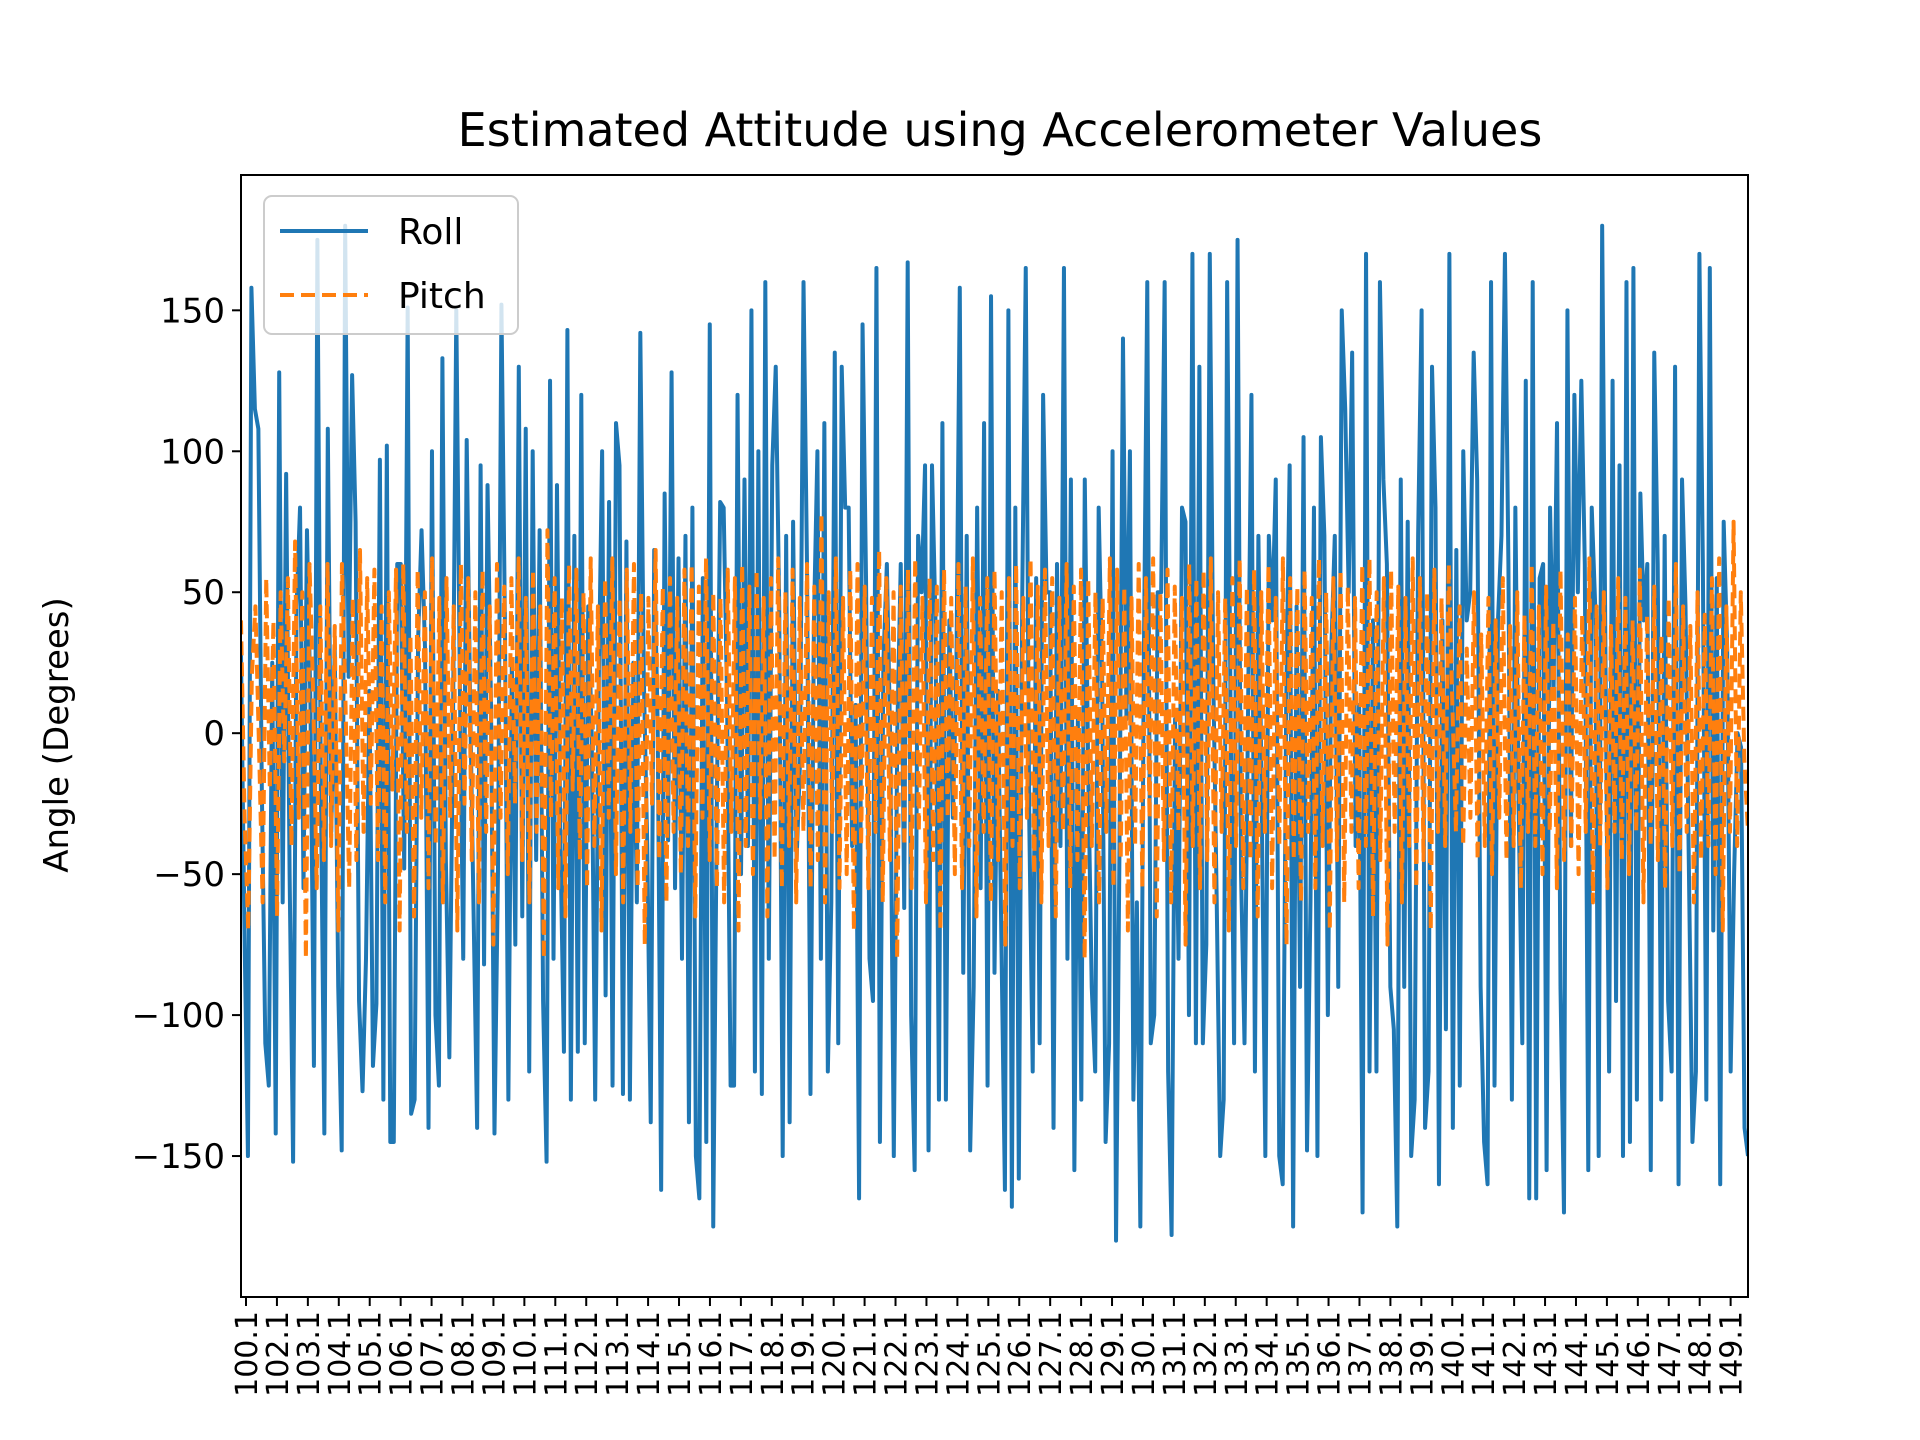  What do you see at coordinates (649, 1354) in the screenshot?
I see `x-tick-label: 114.1` at bounding box center [649, 1354].